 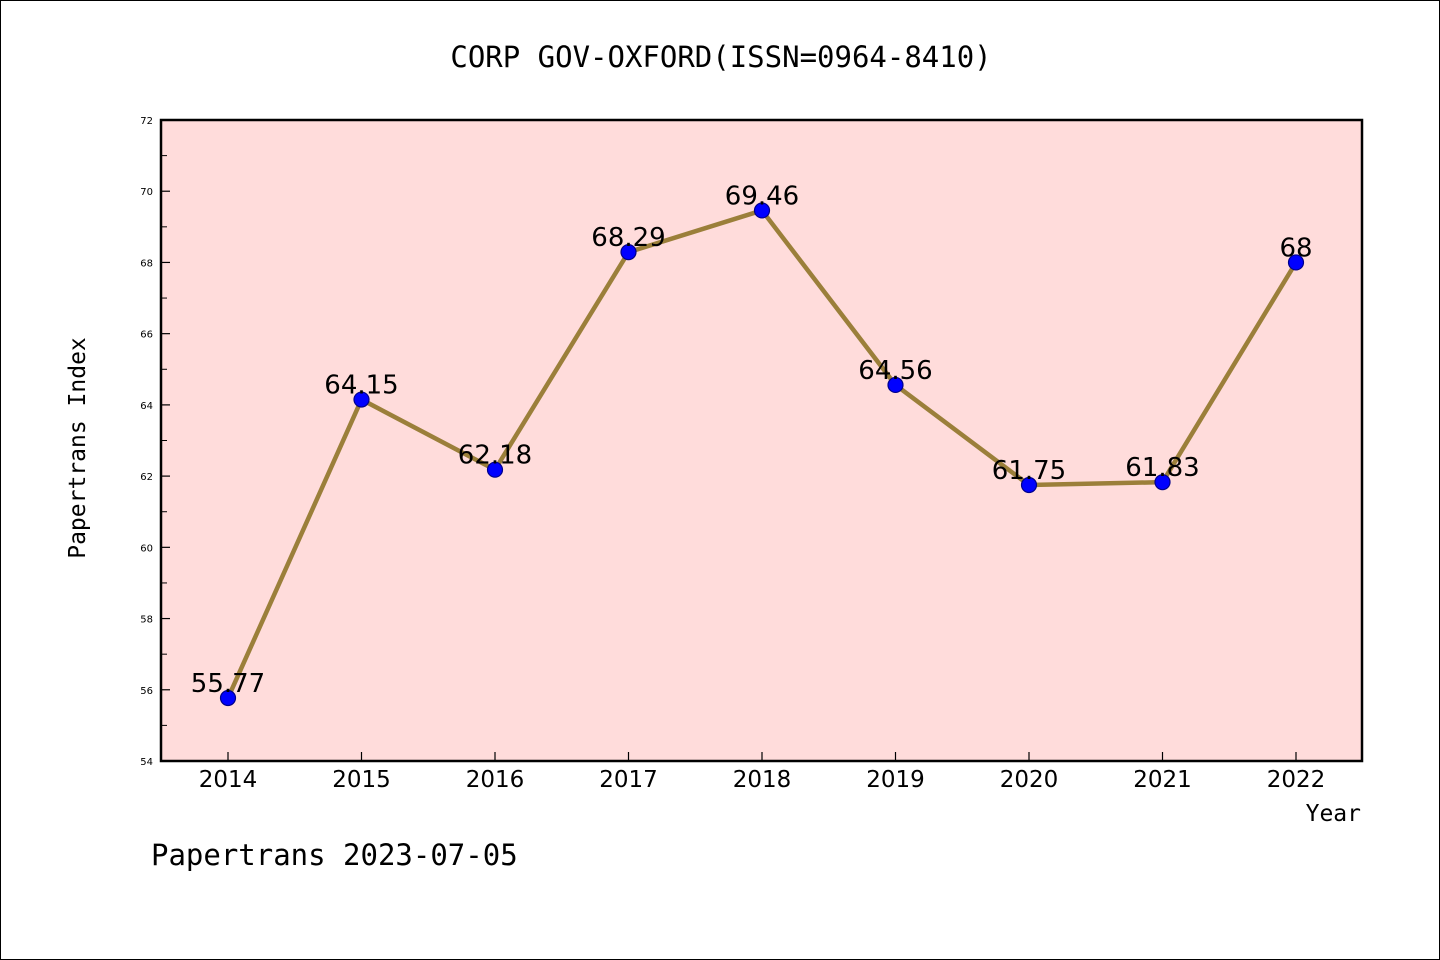 I want to click on data-label: 55.77, so click(x=228, y=684).